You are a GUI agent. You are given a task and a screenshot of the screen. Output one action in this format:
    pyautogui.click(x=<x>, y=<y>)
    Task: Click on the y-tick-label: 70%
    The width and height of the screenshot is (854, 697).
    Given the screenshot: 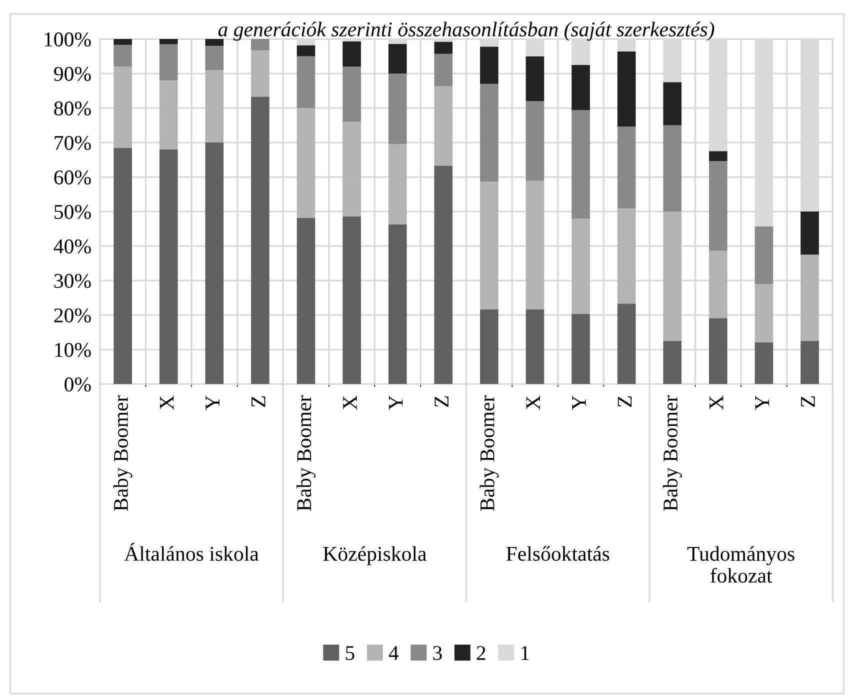 What is the action you would take?
    pyautogui.click(x=72, y=143)
    